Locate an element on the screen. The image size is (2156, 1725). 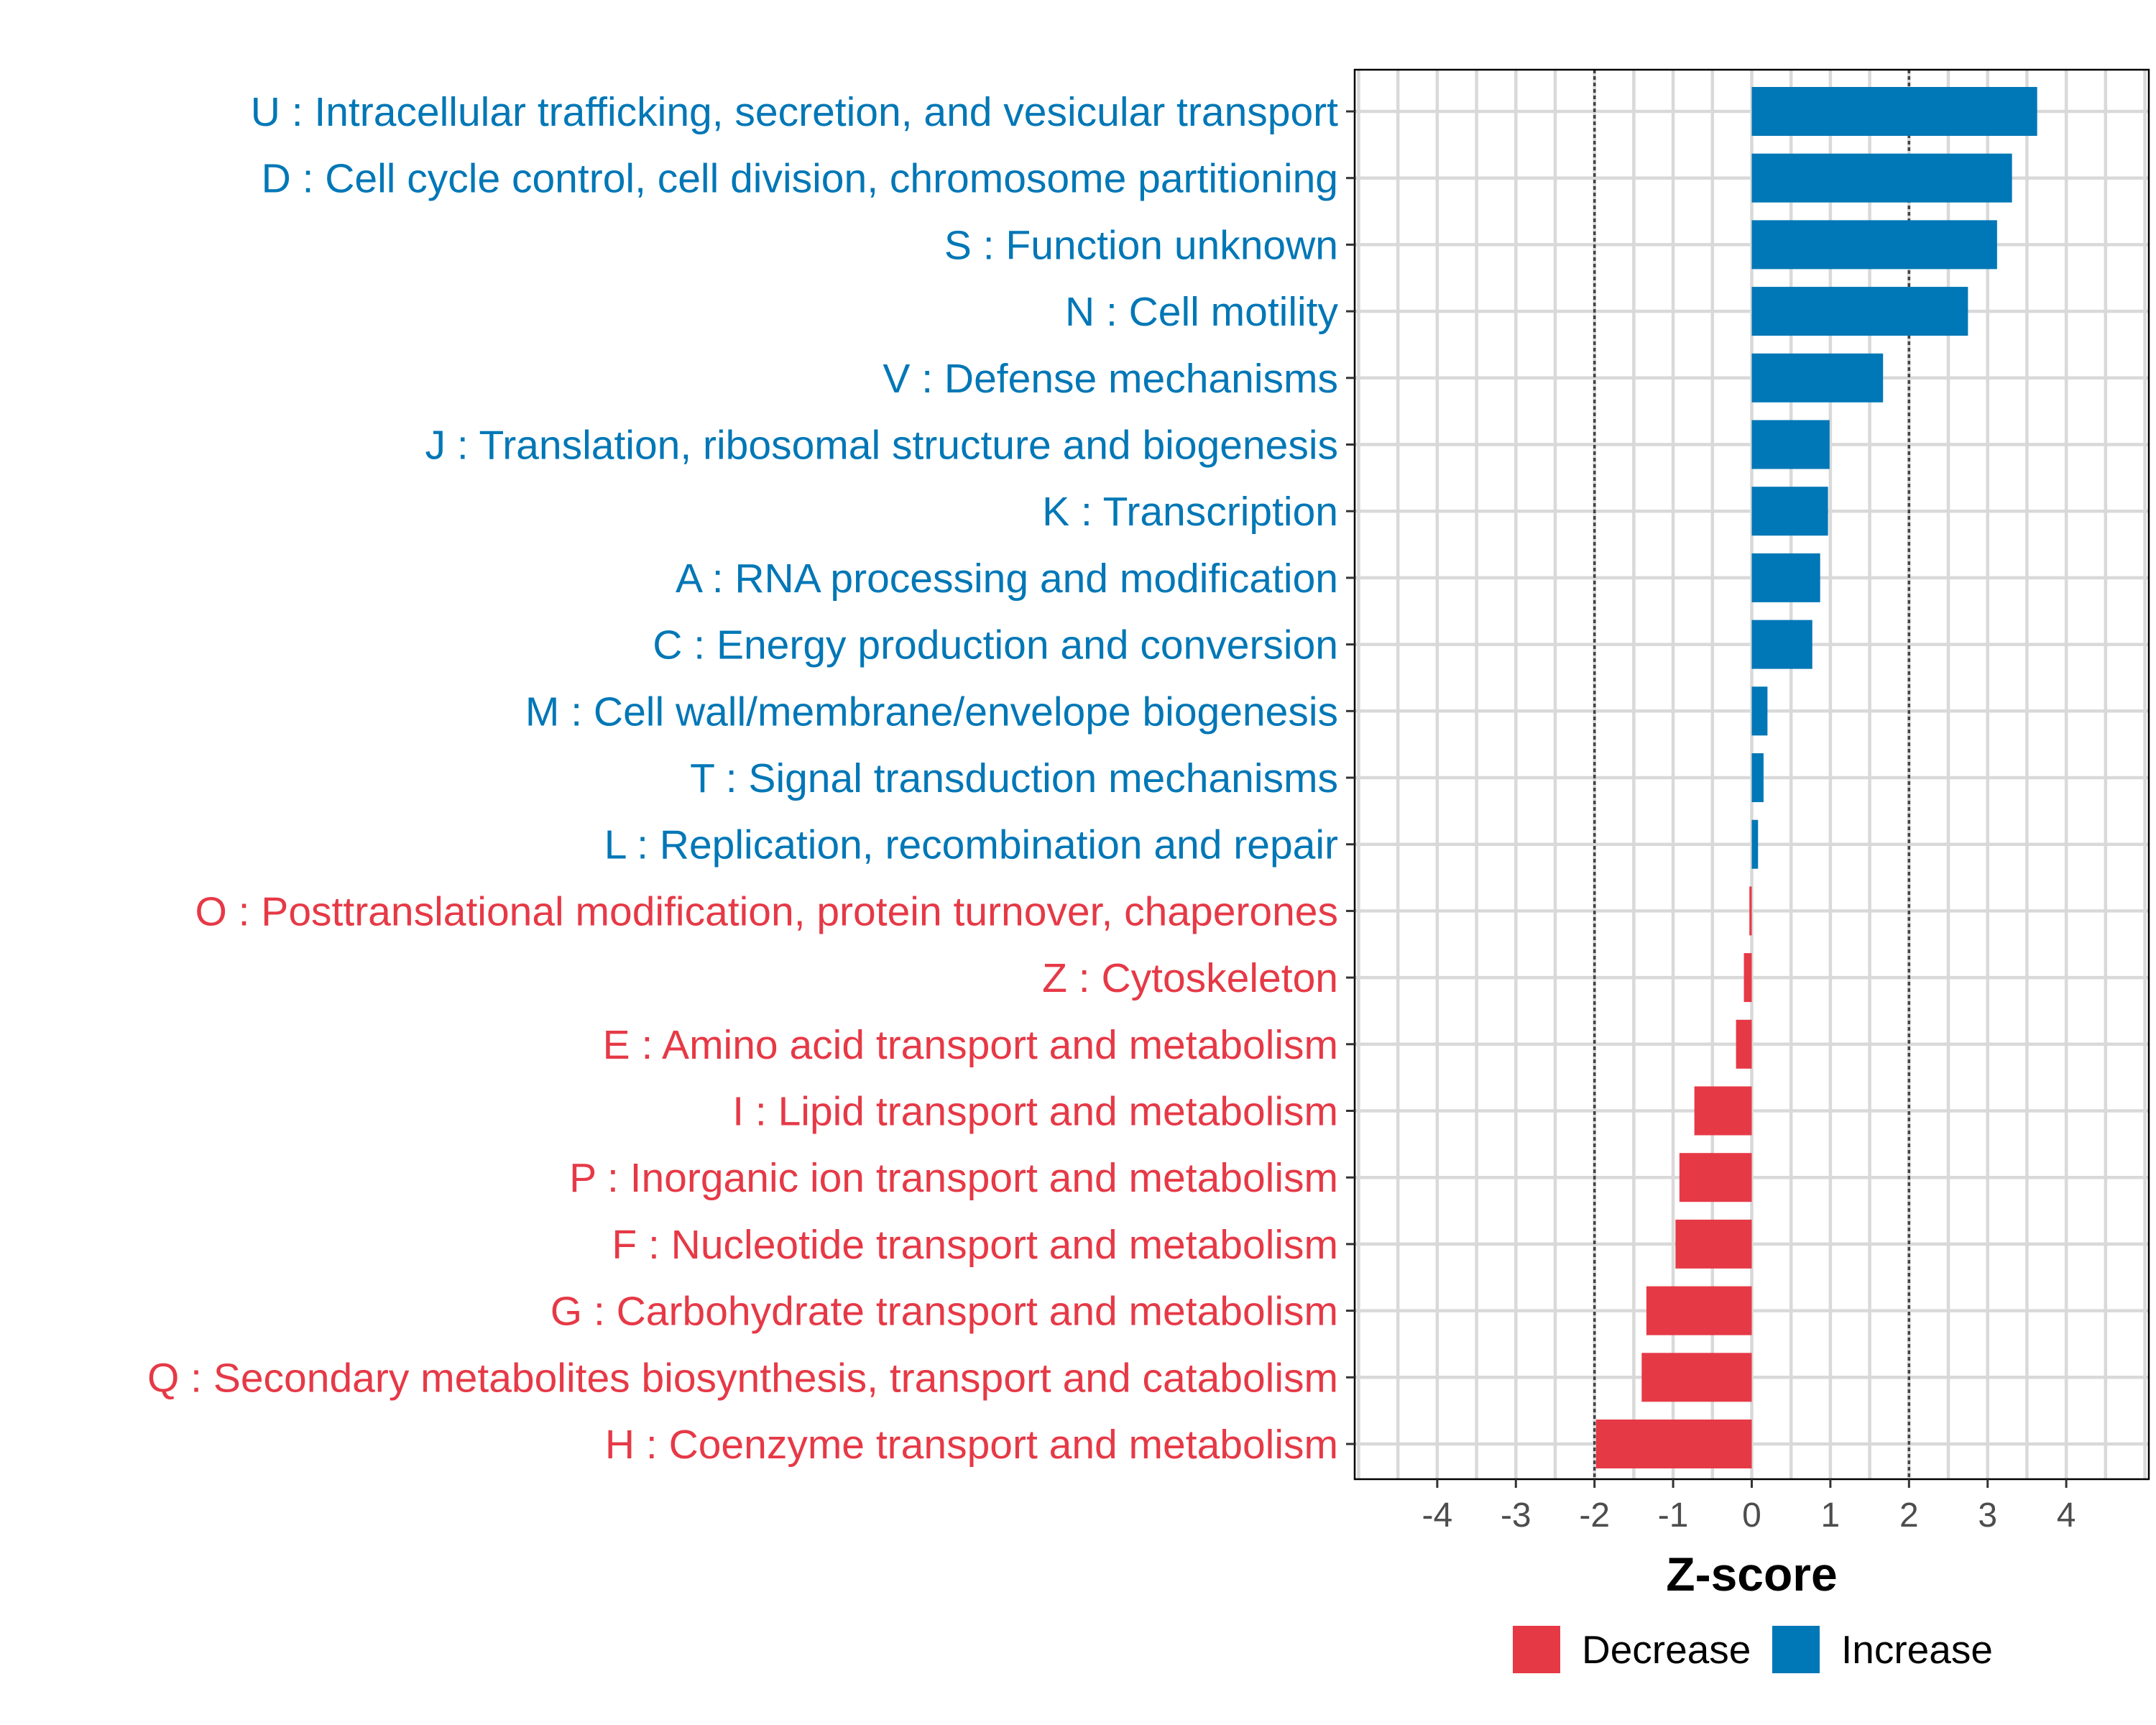
legend-label: Increase is located at coordinates (1917, 1649).